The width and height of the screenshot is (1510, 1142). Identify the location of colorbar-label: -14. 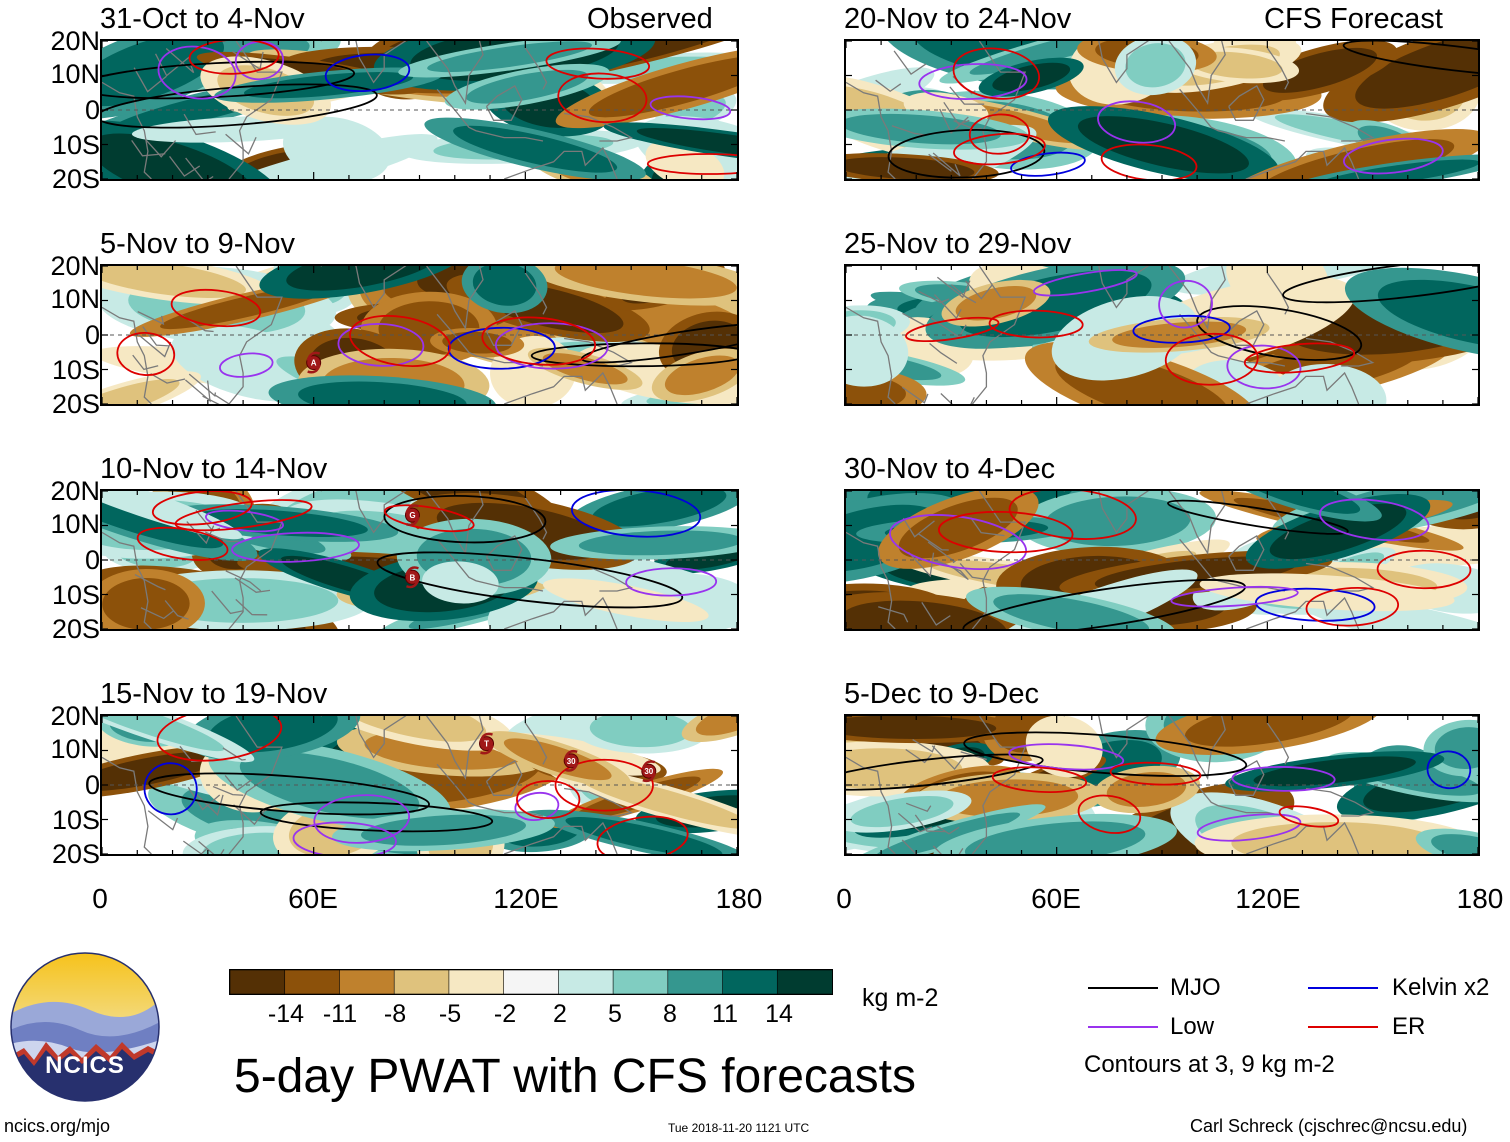
(286, 1014).